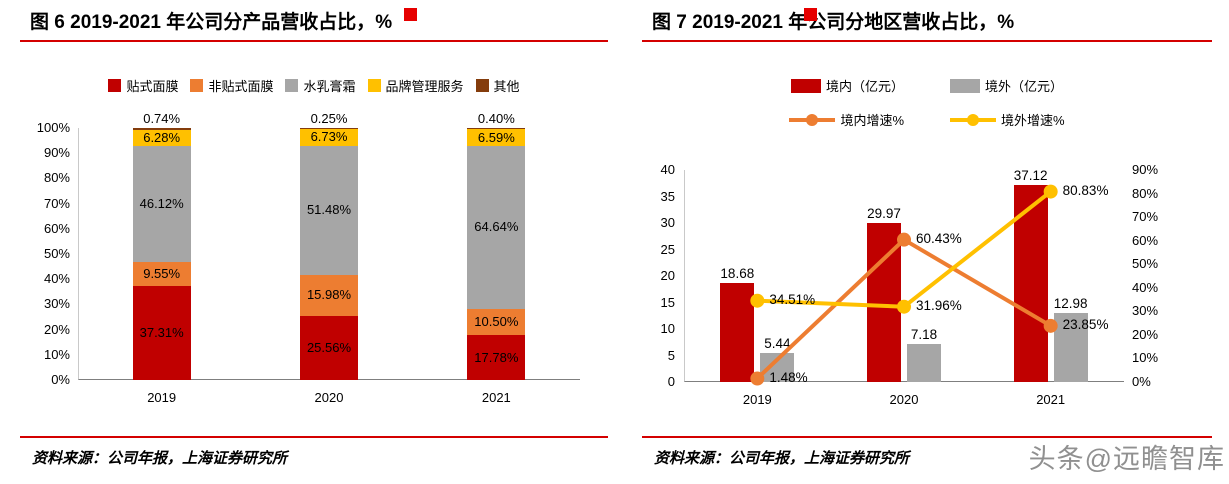 This screenshot has height=484, width=1229. What do you see at coordinates (782, 459) in the screenshot?
I see `chart7-source: 资料来源：公司年报，上海证券研究所` at bounding box center [782, 459].